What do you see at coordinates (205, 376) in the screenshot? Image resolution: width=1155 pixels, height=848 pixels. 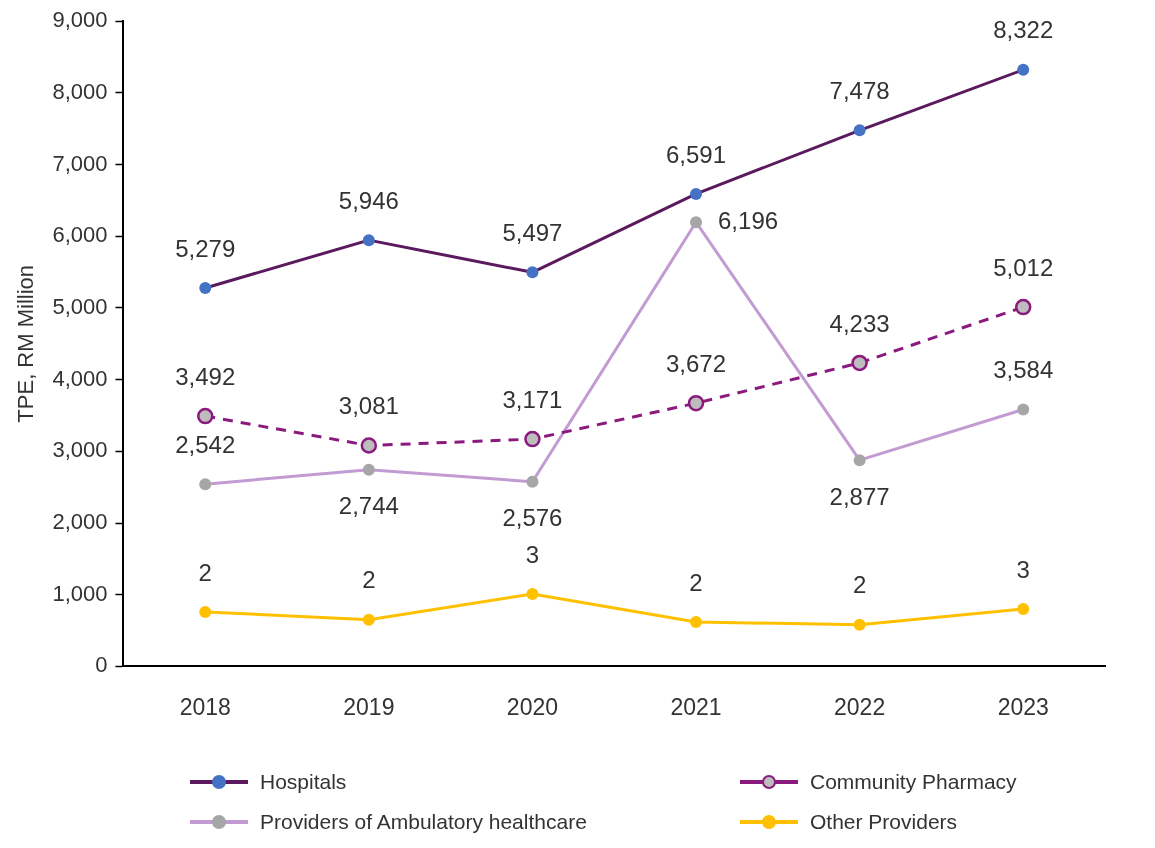 I see `data-label: 3,492` at bounding box center [205, 376].